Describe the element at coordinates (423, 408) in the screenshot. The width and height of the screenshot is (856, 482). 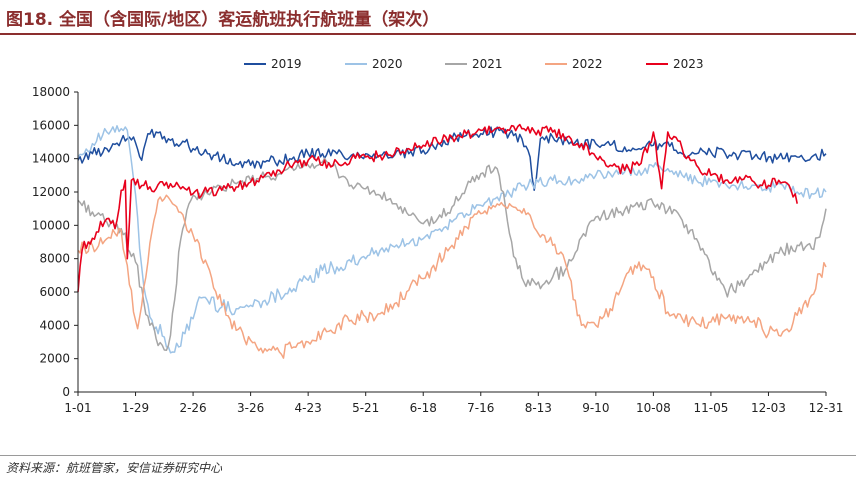
I see `x-tick-label: 6-18` at that location.